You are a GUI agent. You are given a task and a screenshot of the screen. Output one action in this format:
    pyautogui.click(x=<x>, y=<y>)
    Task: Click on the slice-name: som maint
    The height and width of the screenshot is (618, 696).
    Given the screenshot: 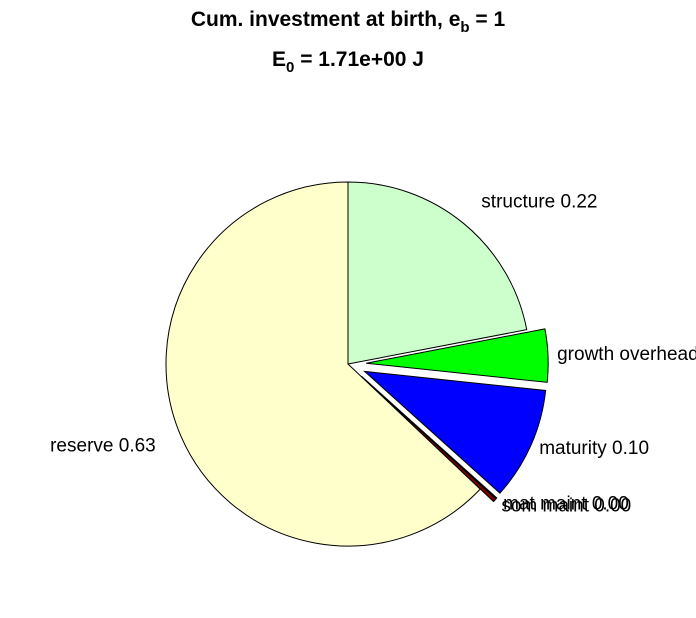 What is the action you would take?
    pyautogui.click(x=545, y=505)
    